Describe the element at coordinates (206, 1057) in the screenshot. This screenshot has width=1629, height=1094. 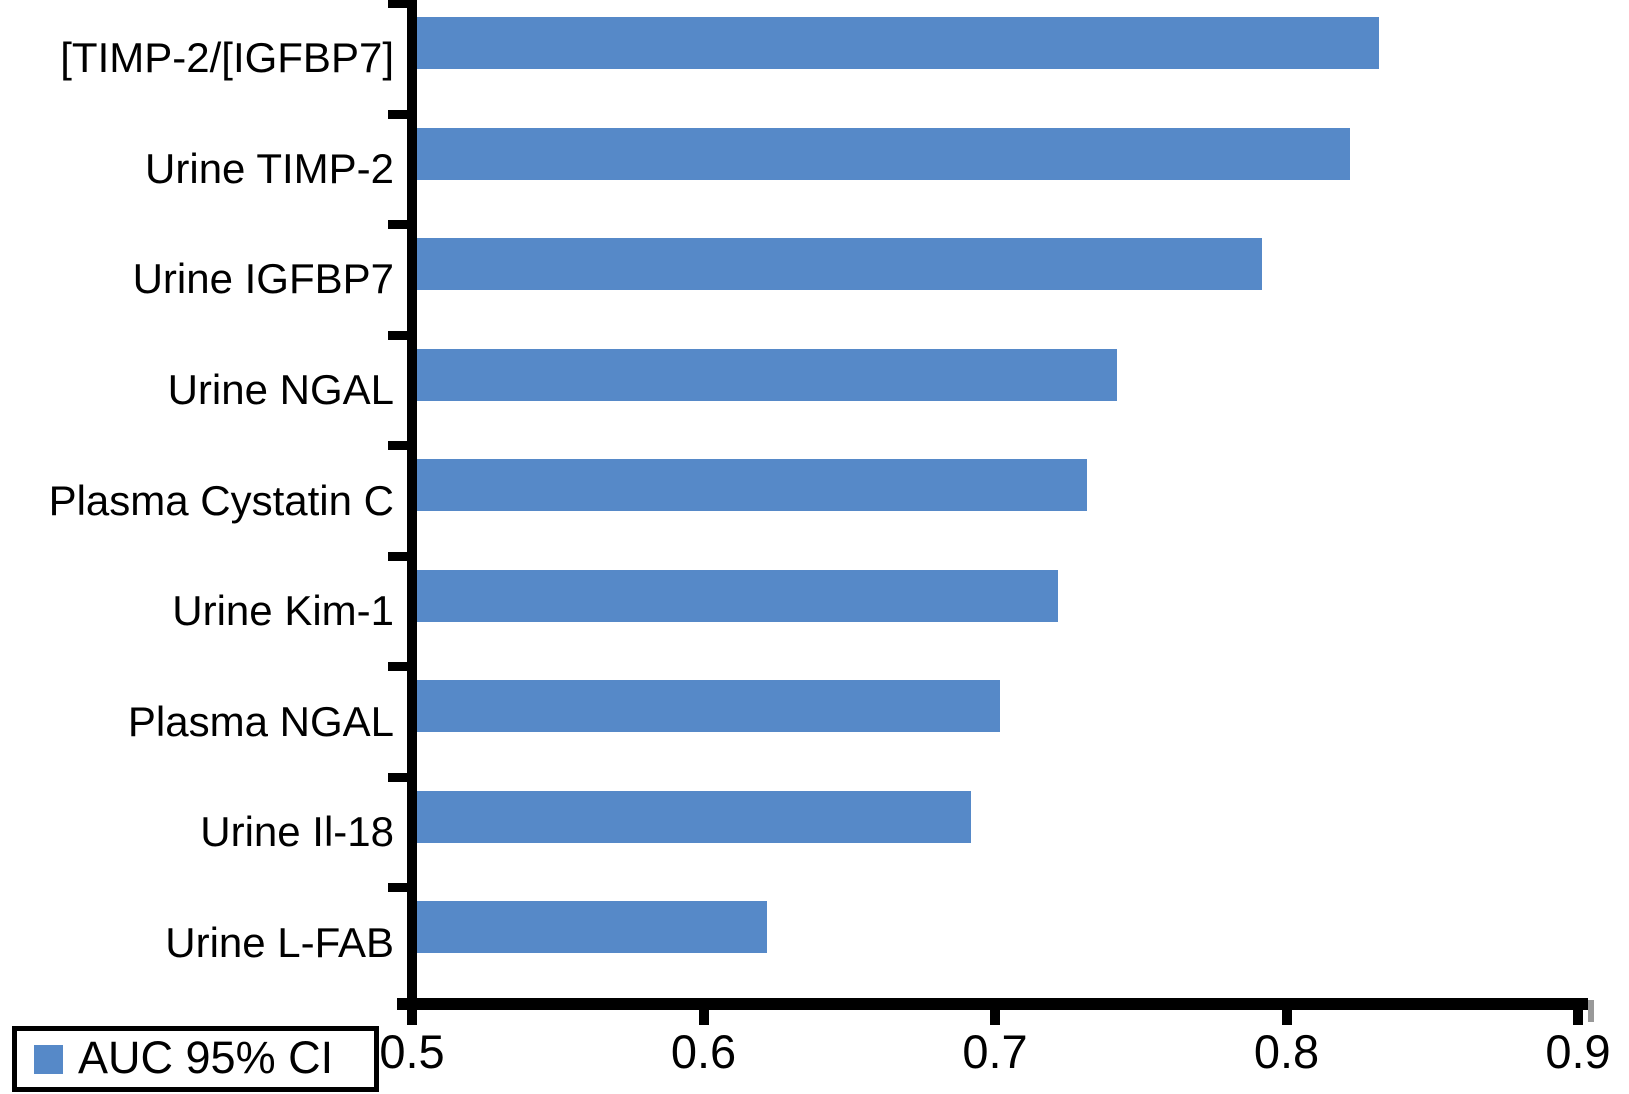
I see `legend-label: AUC 95% CI` at that location.